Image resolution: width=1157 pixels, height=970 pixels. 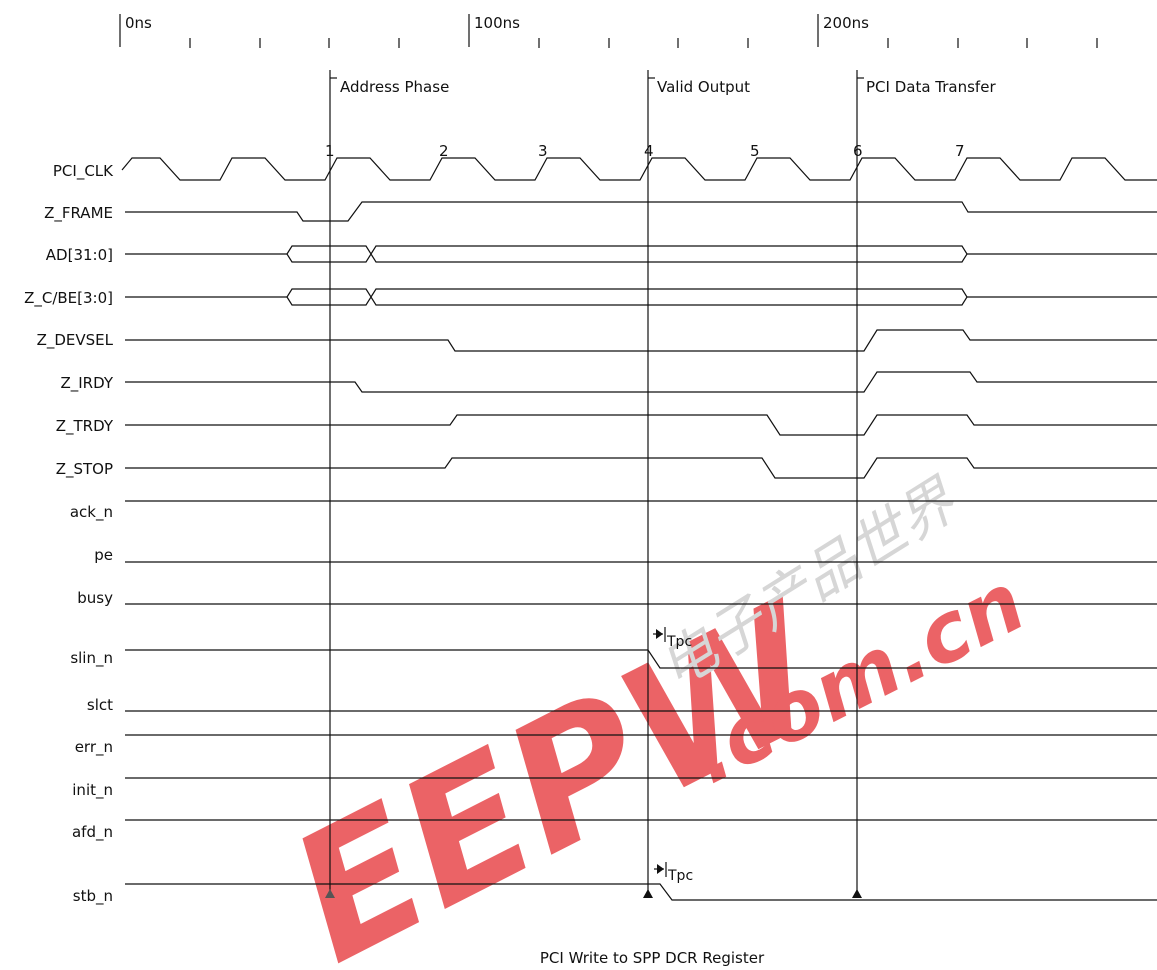 I want to click on waveform-stb-n, so click(x=641, y=892).